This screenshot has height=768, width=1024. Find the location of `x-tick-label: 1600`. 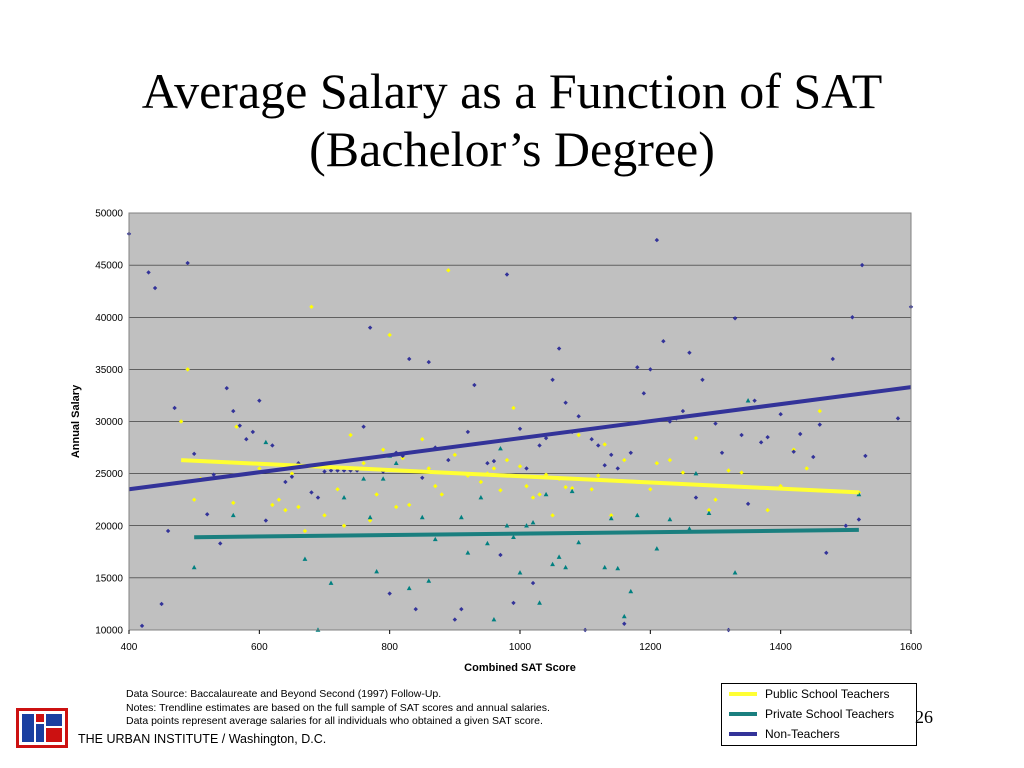

x-tick-label: 1600 is located at coordinates (911, 647).